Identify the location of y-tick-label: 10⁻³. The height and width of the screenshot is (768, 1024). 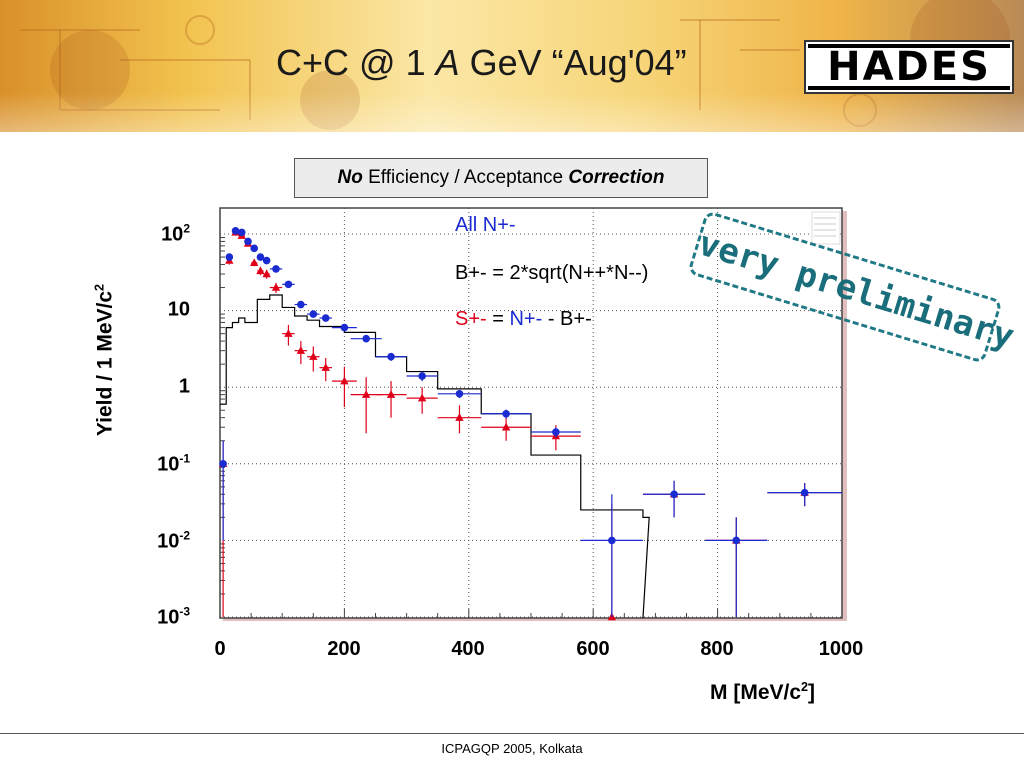
(173, 616).